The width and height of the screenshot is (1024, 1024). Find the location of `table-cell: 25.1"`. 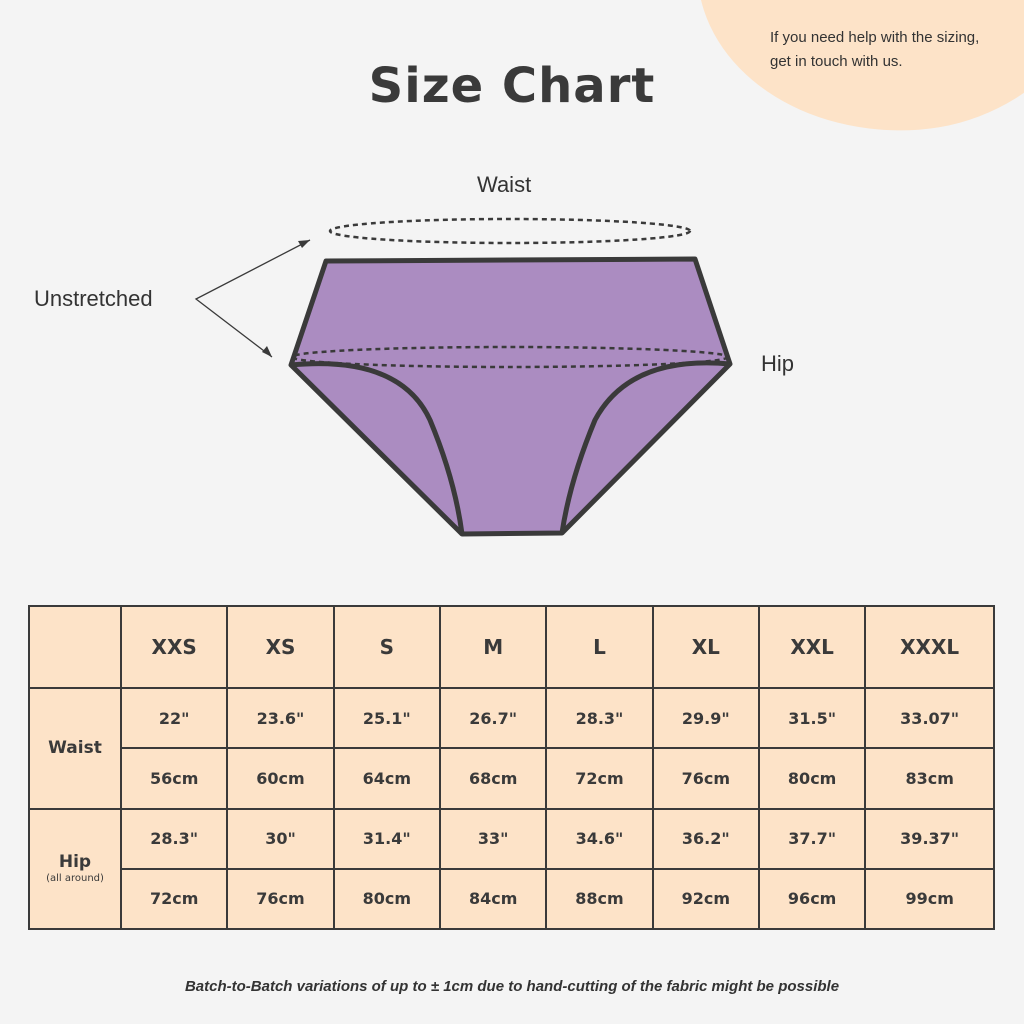

table-cell: 25.1" is located at coordinates (386, 718).